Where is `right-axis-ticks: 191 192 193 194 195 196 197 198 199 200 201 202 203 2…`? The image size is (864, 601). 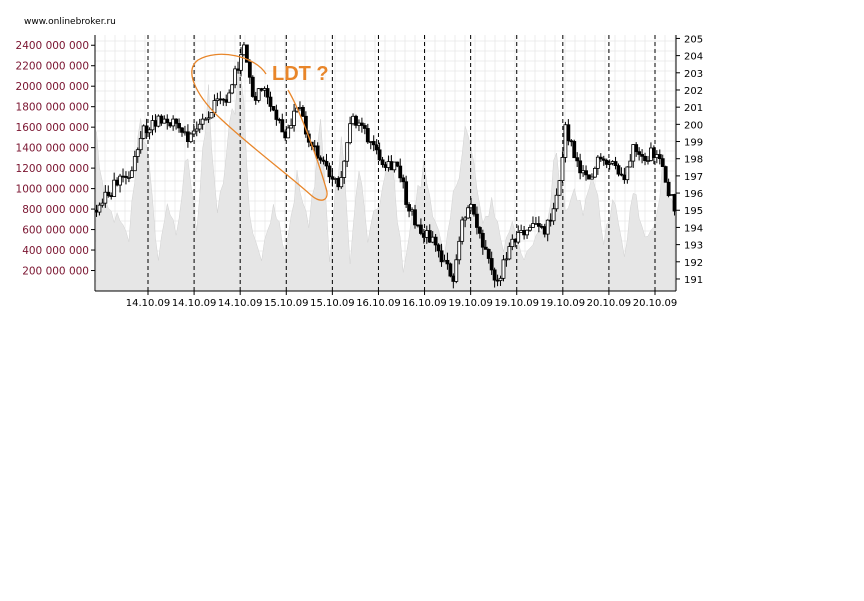
right-axis-ticks: 191 192 193 194 195 196 197 198 199 200 201 202 203 2… is located at coordinates (689, 160).